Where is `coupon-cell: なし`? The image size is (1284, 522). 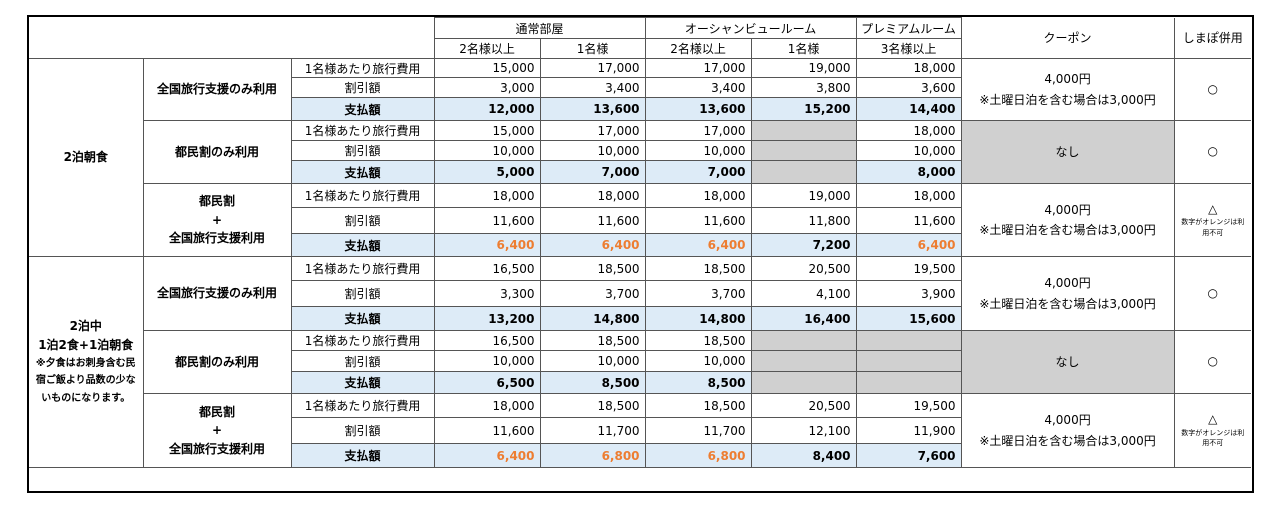 coupon-cell: なし is located at coordinates (1067, 152).